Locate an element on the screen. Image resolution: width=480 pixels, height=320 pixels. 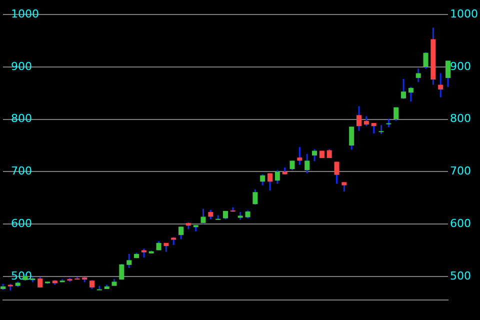
y2-tick-label: 1000 is located at coordinates (464, 13).